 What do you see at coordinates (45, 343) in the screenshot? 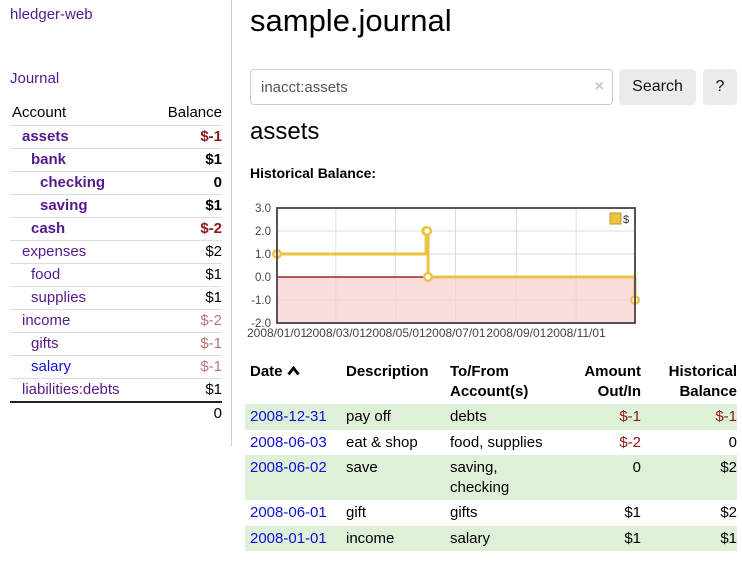
I see `account-link-gifts: gifts` at bounding box center [45, 343].